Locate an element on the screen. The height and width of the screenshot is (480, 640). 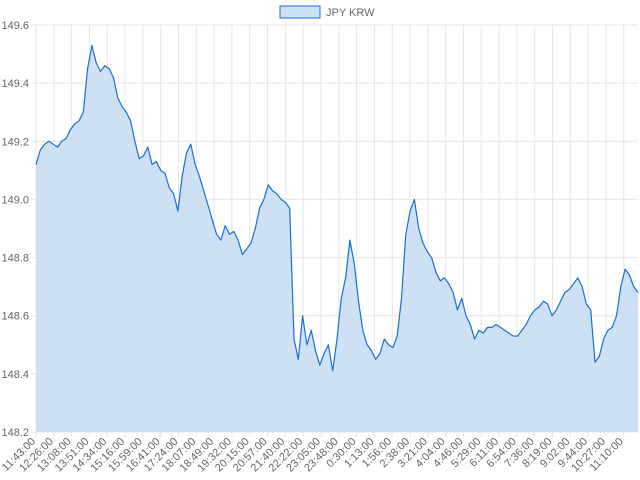
y-tick-label: 148.2 is located at coordinates (15, 433).